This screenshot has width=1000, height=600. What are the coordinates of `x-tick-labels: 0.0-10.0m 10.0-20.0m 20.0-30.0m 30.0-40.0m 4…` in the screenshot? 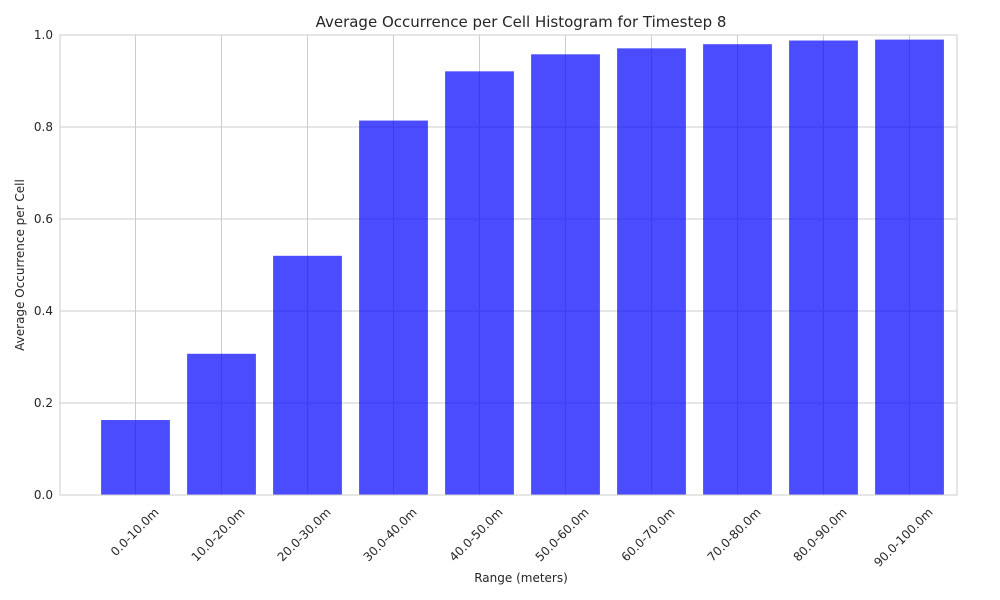 It's located at (522, 537).